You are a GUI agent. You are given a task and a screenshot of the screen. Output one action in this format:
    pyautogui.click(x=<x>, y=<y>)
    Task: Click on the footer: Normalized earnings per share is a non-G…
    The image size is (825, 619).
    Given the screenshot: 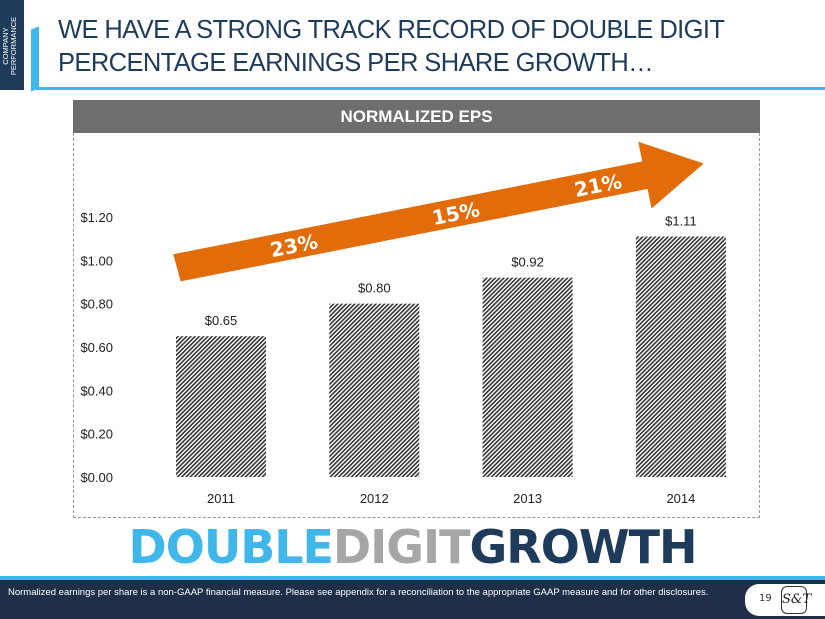 What is the action you would take?
    pyautogui.click(x=412, y=599)
    